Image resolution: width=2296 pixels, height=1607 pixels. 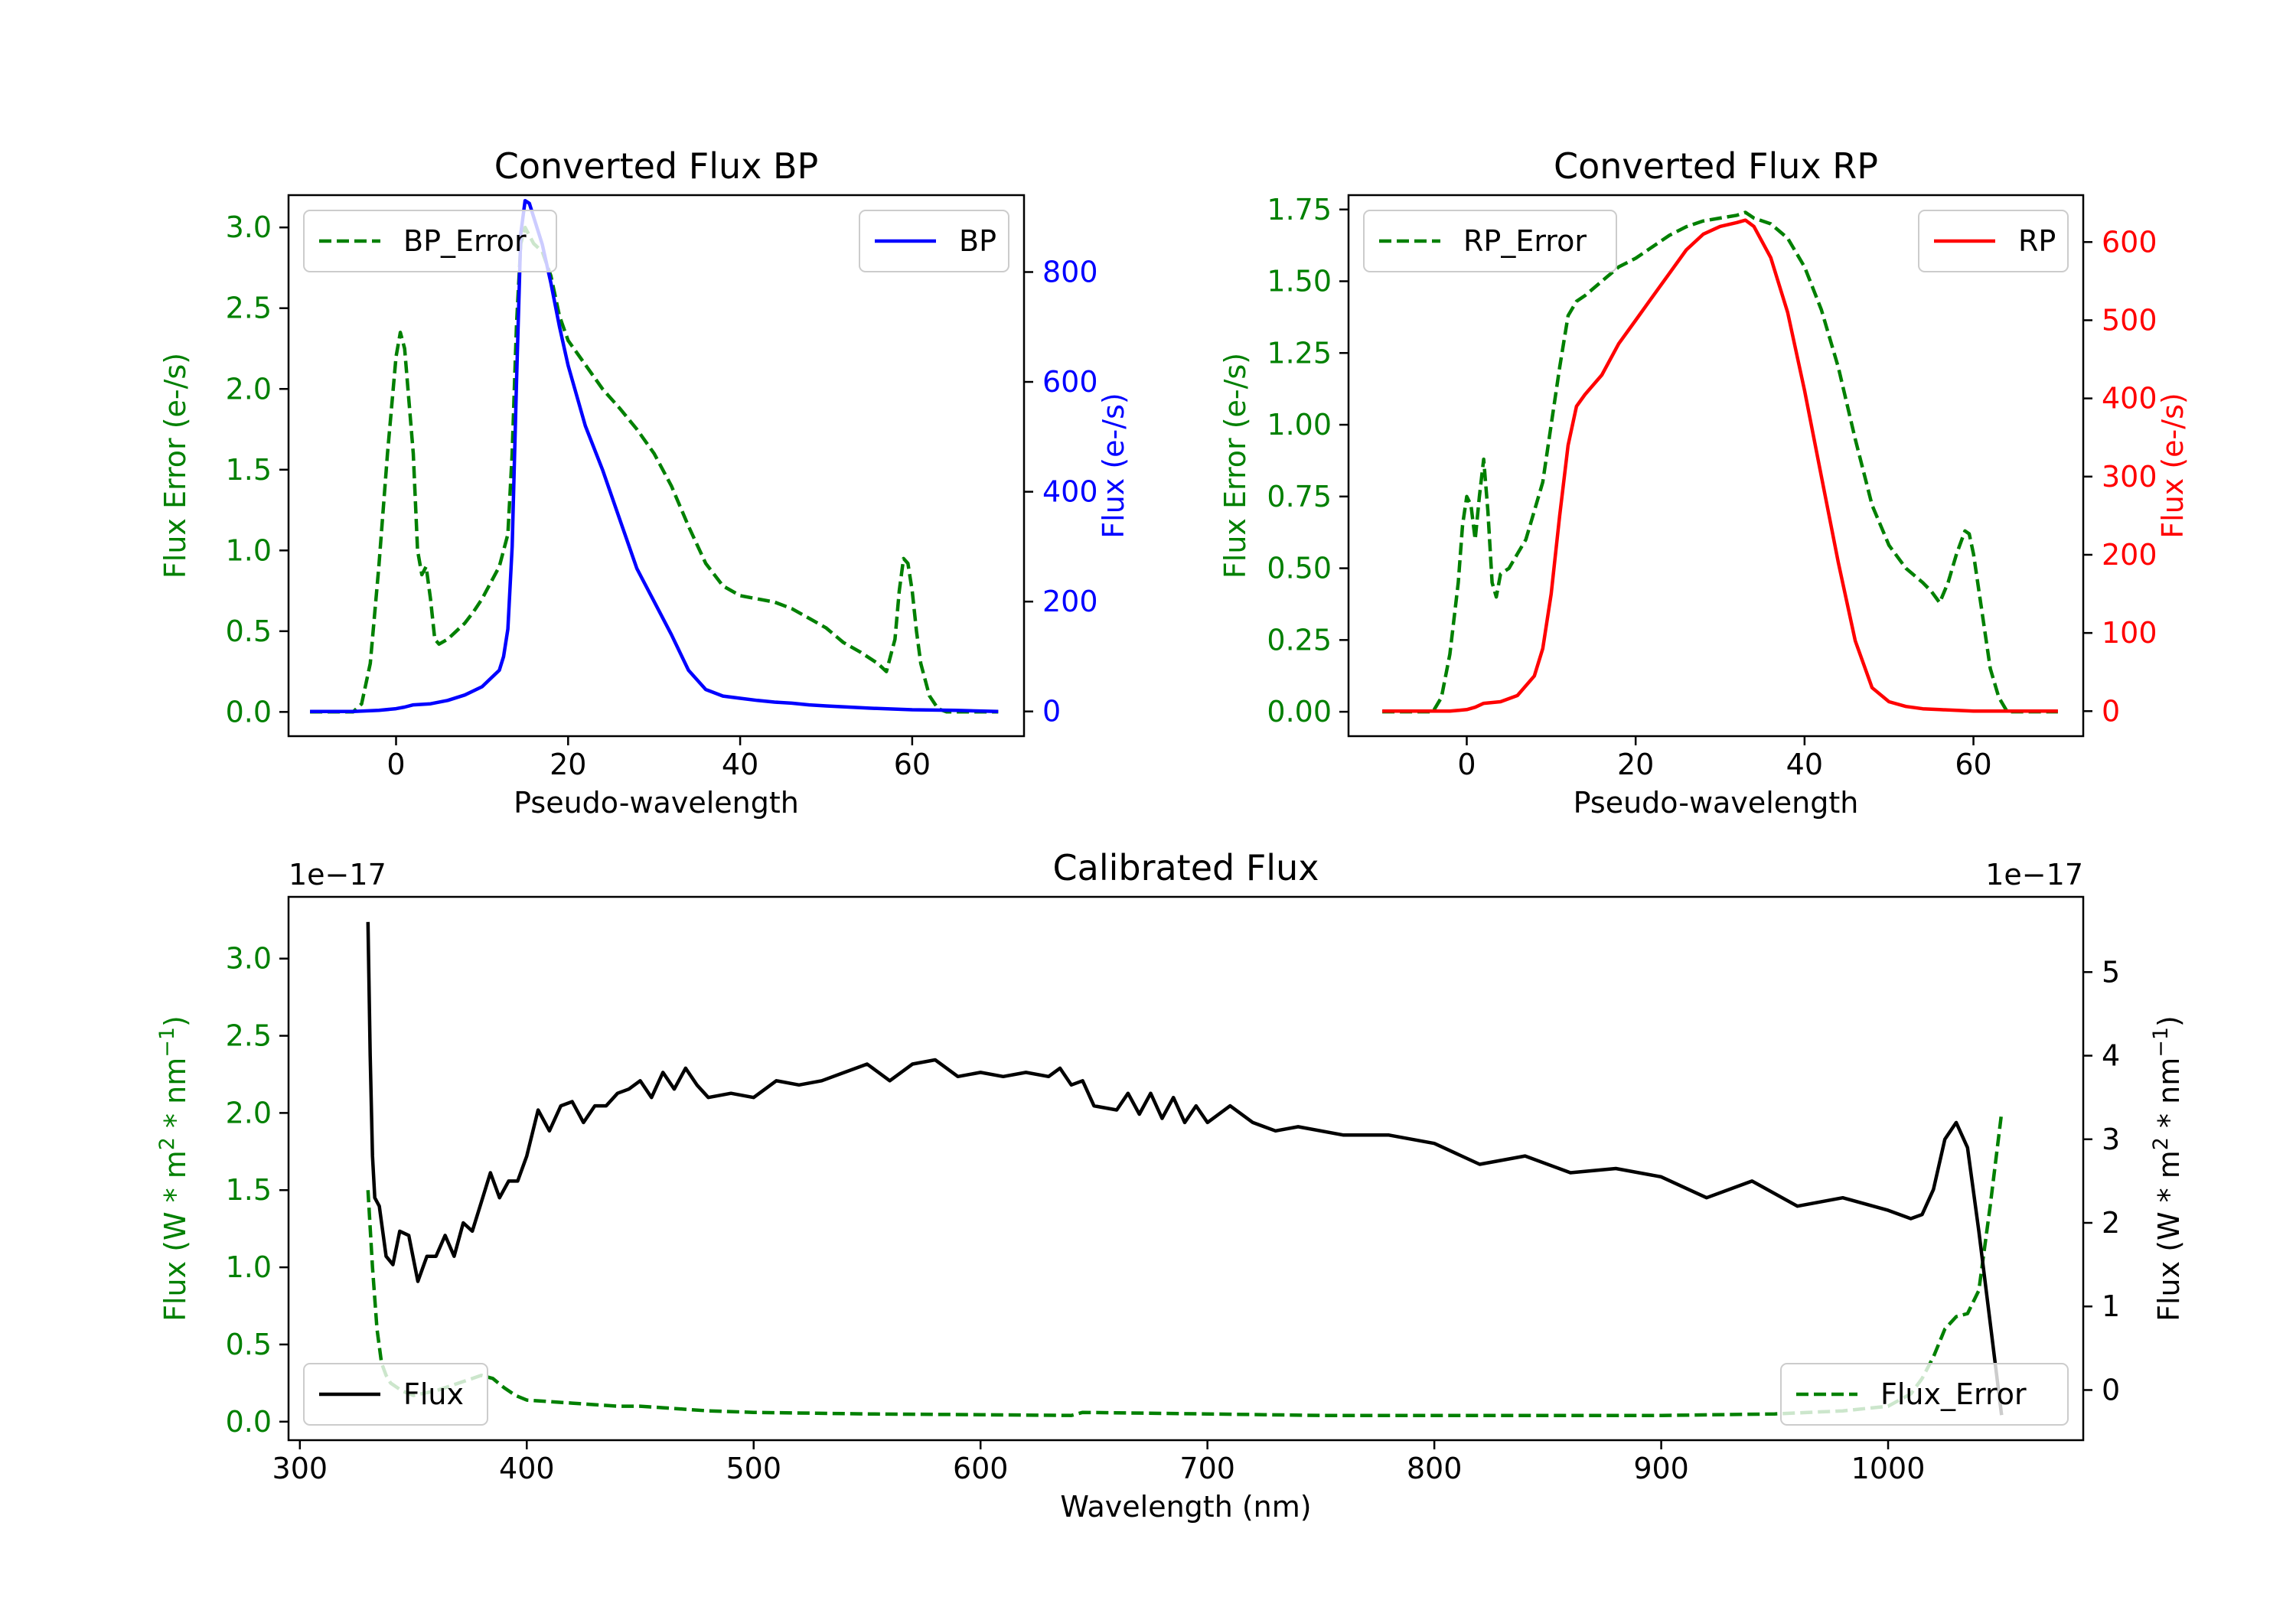 I want to click on legend-label: BP, so click(x=977, y=241).